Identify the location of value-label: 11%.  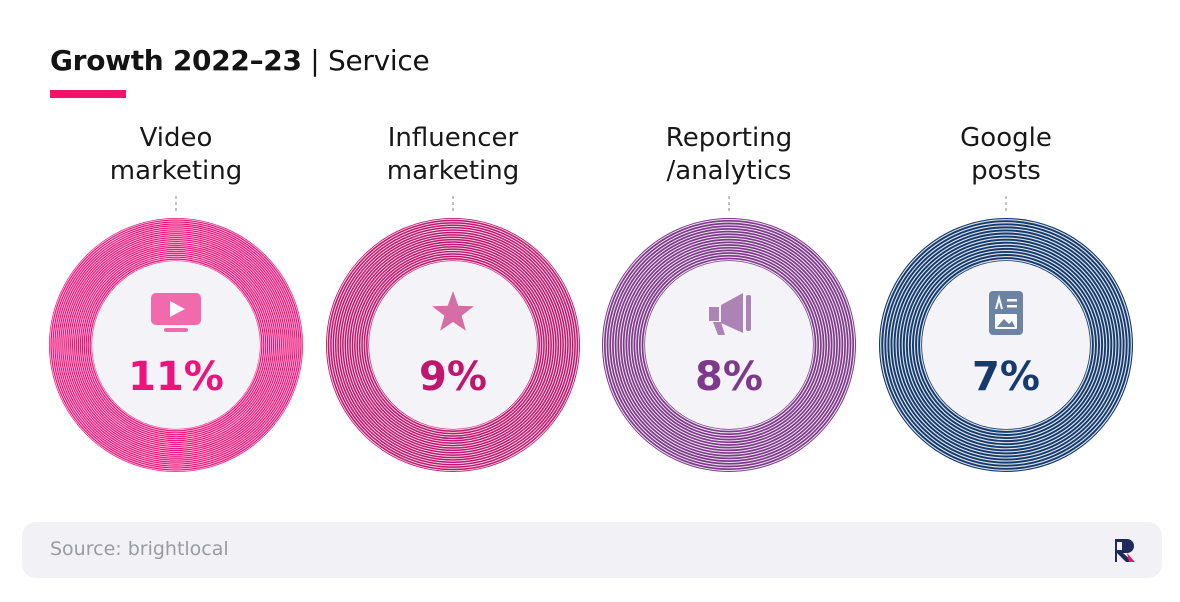
(176, 377).